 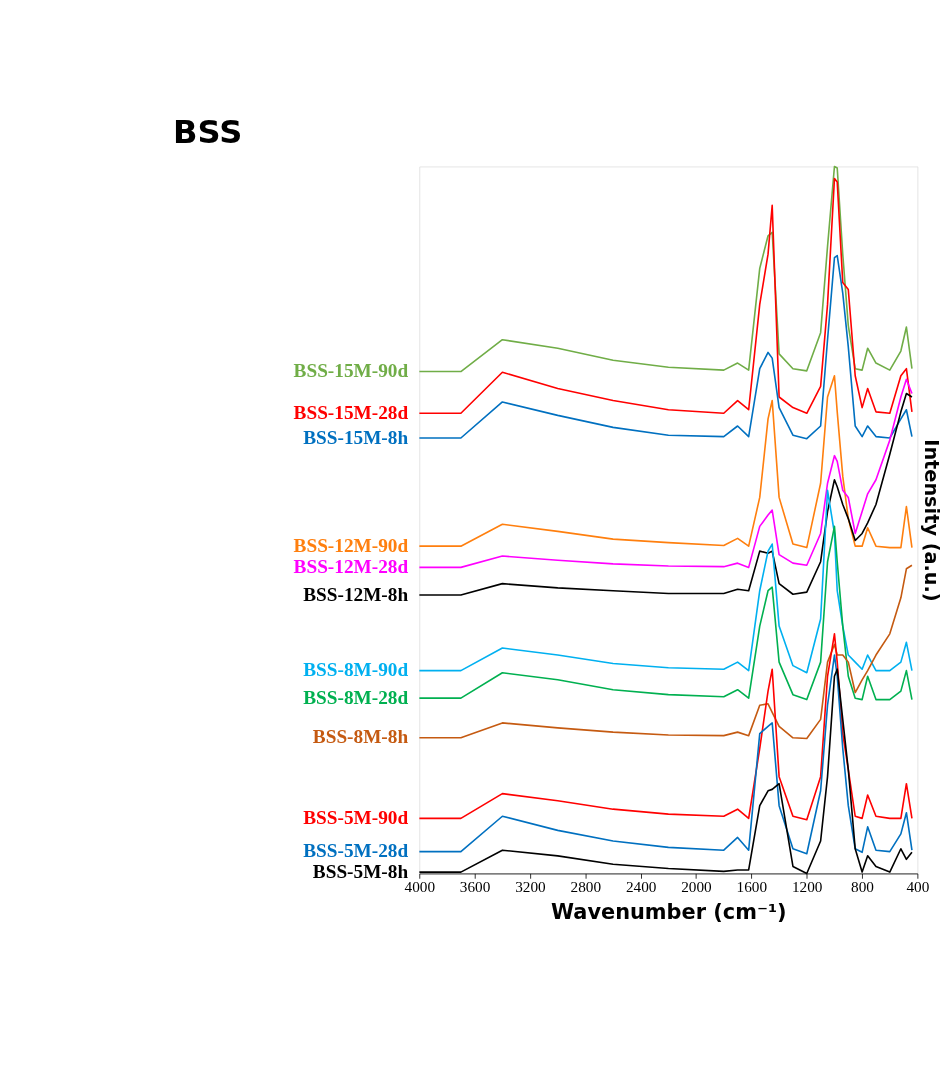 What do you see at coordinates (356, 594) in the screenshot?
I see `series-label: BSS-12M-8h` at bounding box center [356, 594].